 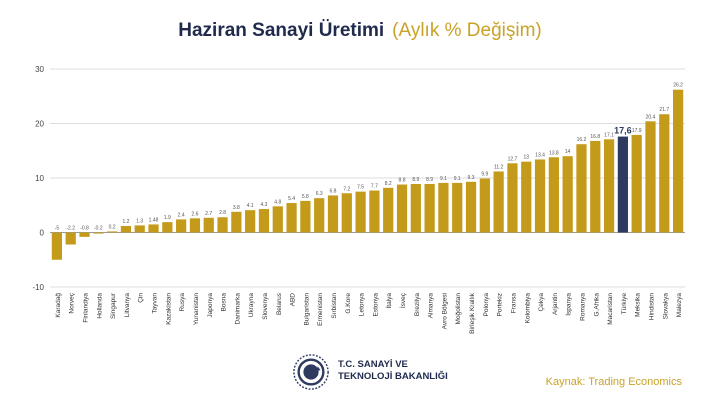 What do you see at coordinates (623, 131) in the screenshot?
I see `data-label: 17,6` at bounding box center [623, 131].